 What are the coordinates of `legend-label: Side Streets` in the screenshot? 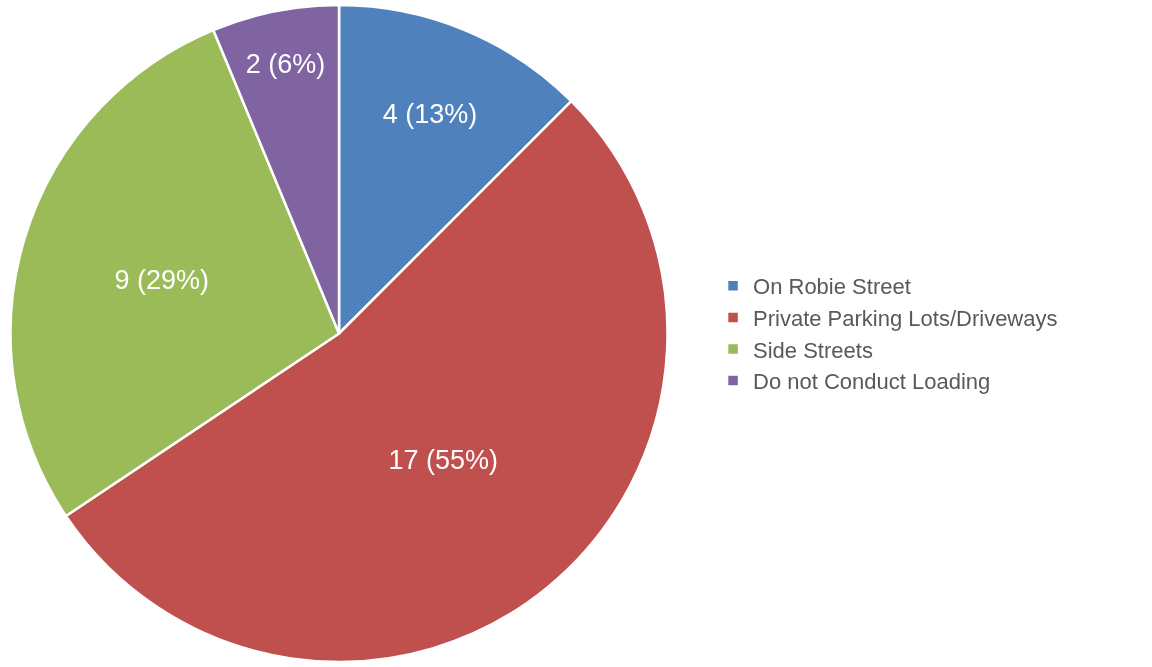 It's located at (813, 350).